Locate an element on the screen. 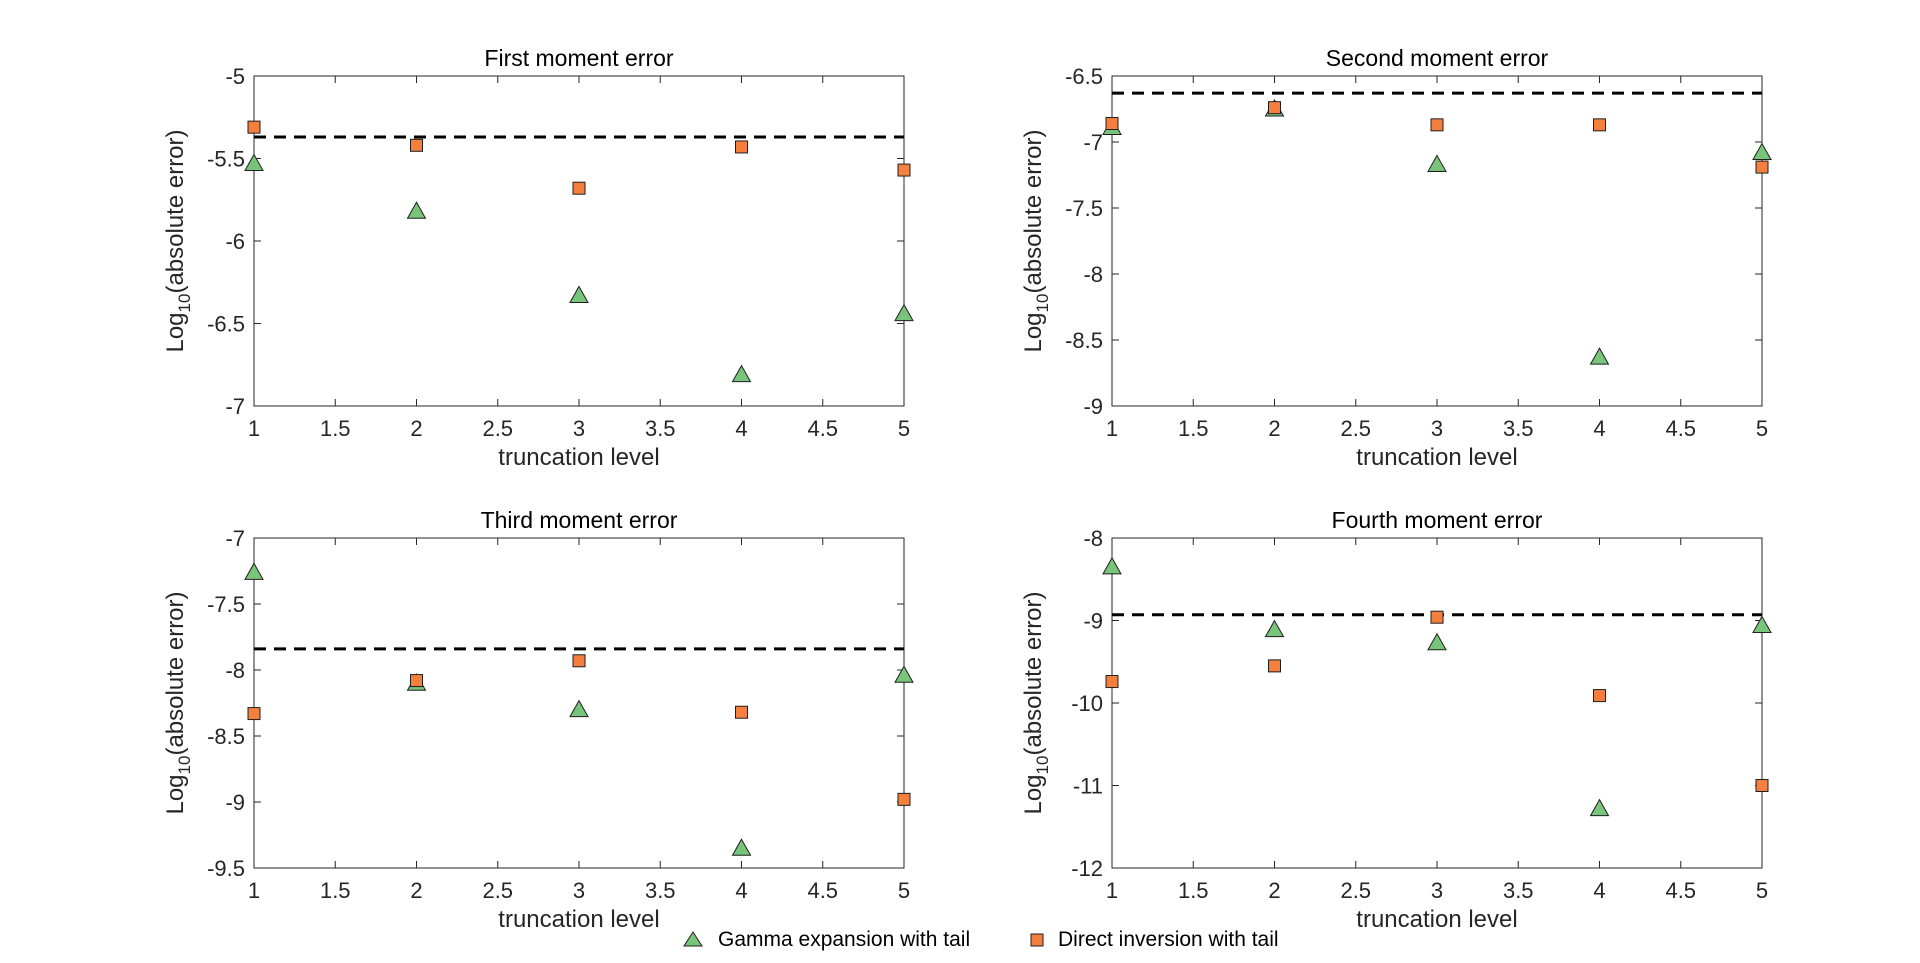  chart-title: First moment error is located at coordinates (578, 58).